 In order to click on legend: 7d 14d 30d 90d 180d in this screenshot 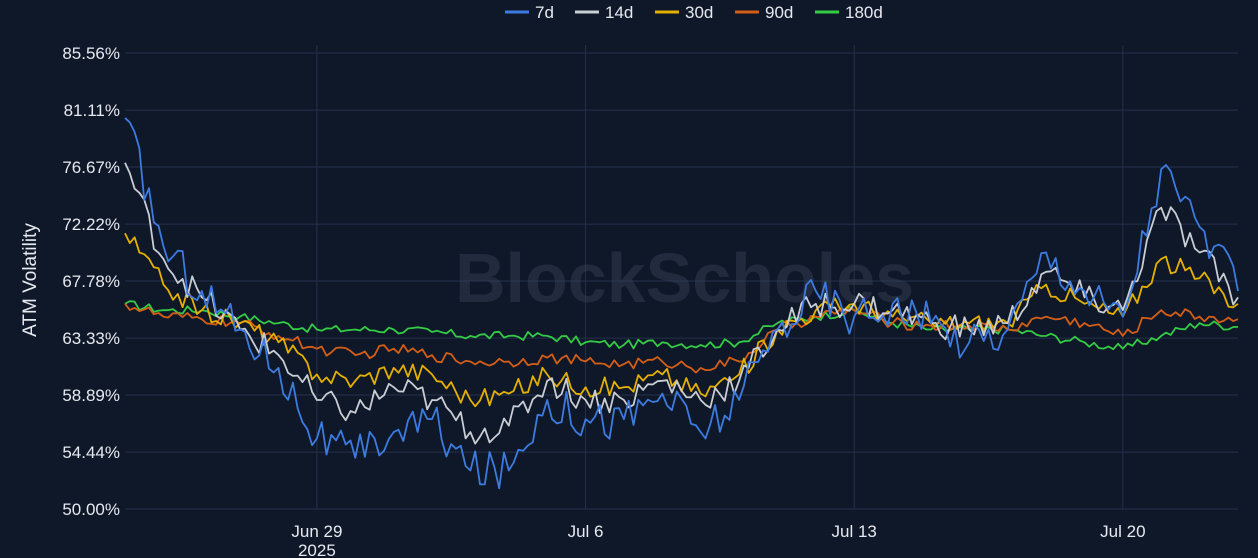, I will do `click(694, 12)`.